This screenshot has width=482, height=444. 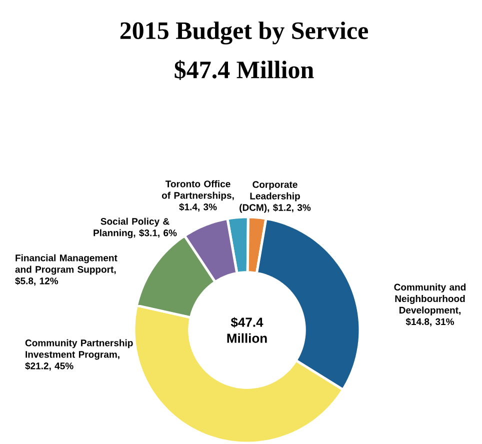 What do you see at coordinates (244, 70) in the screenshot?
I see `chart-subtitle: $47.4 Million` at bounding box center [244, 70].